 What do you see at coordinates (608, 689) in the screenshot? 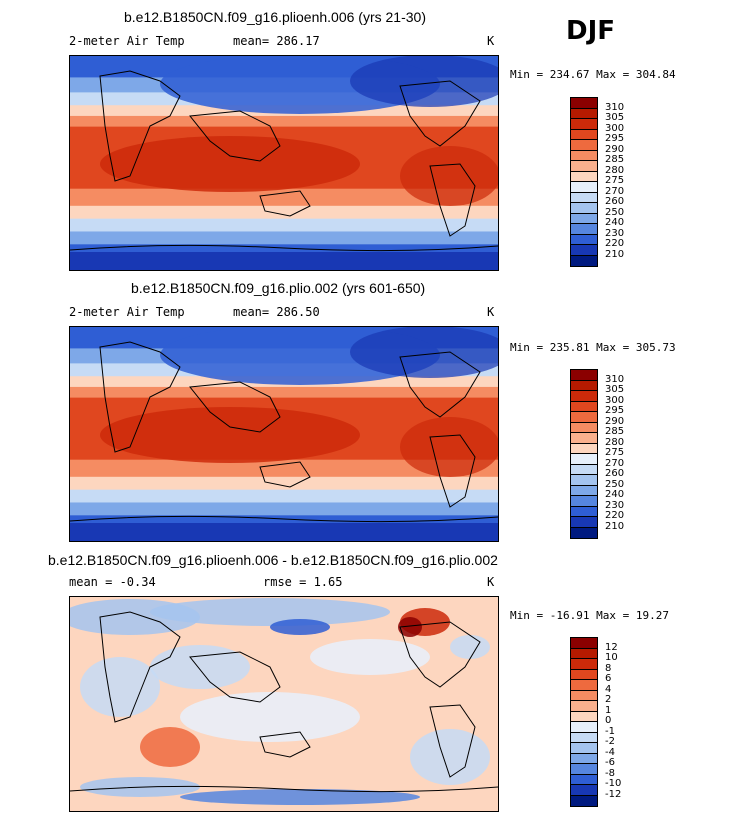
I see `colorbar-label: 4` at bounding box center [608, 689].